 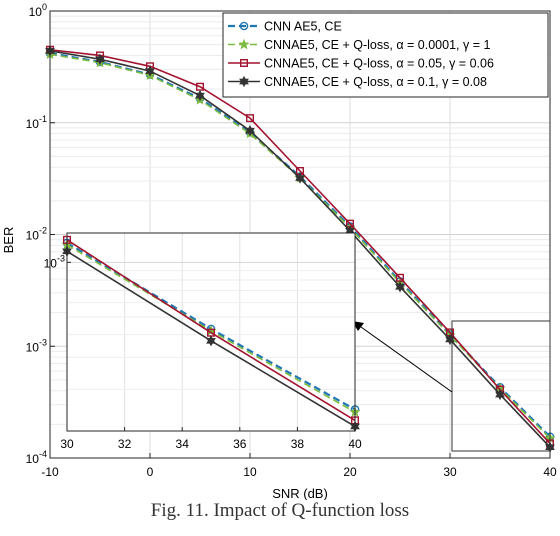 What do you see at coordinates (36, 234) in the screenshot?
I see `y-tick-label: 10⁻²` at bounding box center [36, 234].